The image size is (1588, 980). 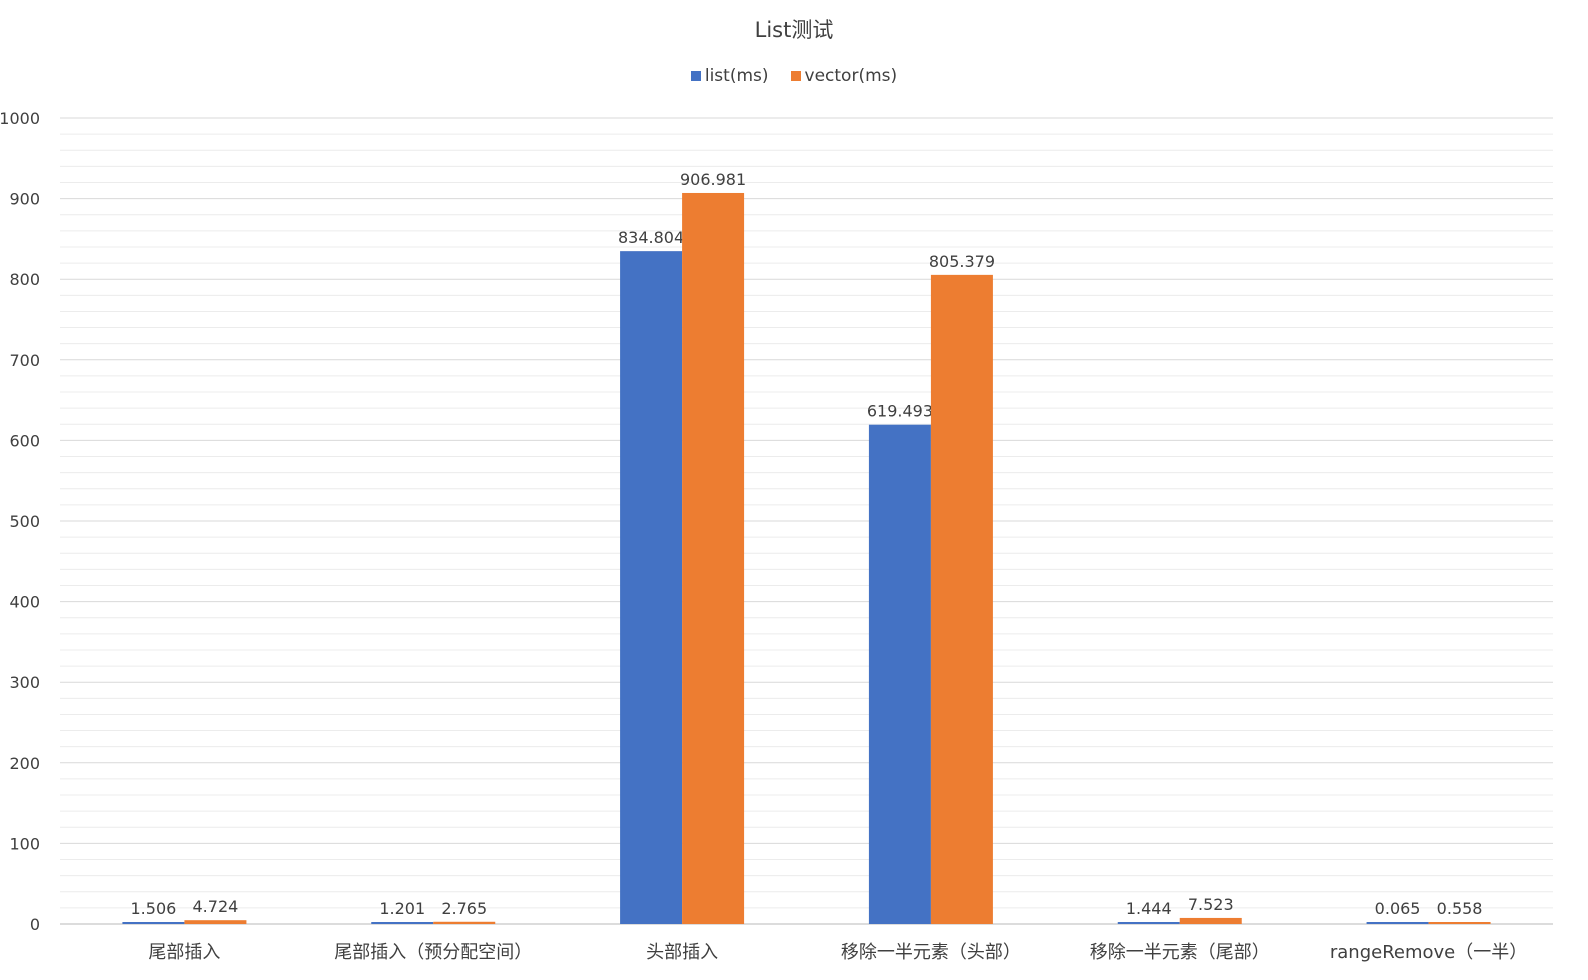 I want to click on data-label-vector: 906.981, so click(x=713, y=179).